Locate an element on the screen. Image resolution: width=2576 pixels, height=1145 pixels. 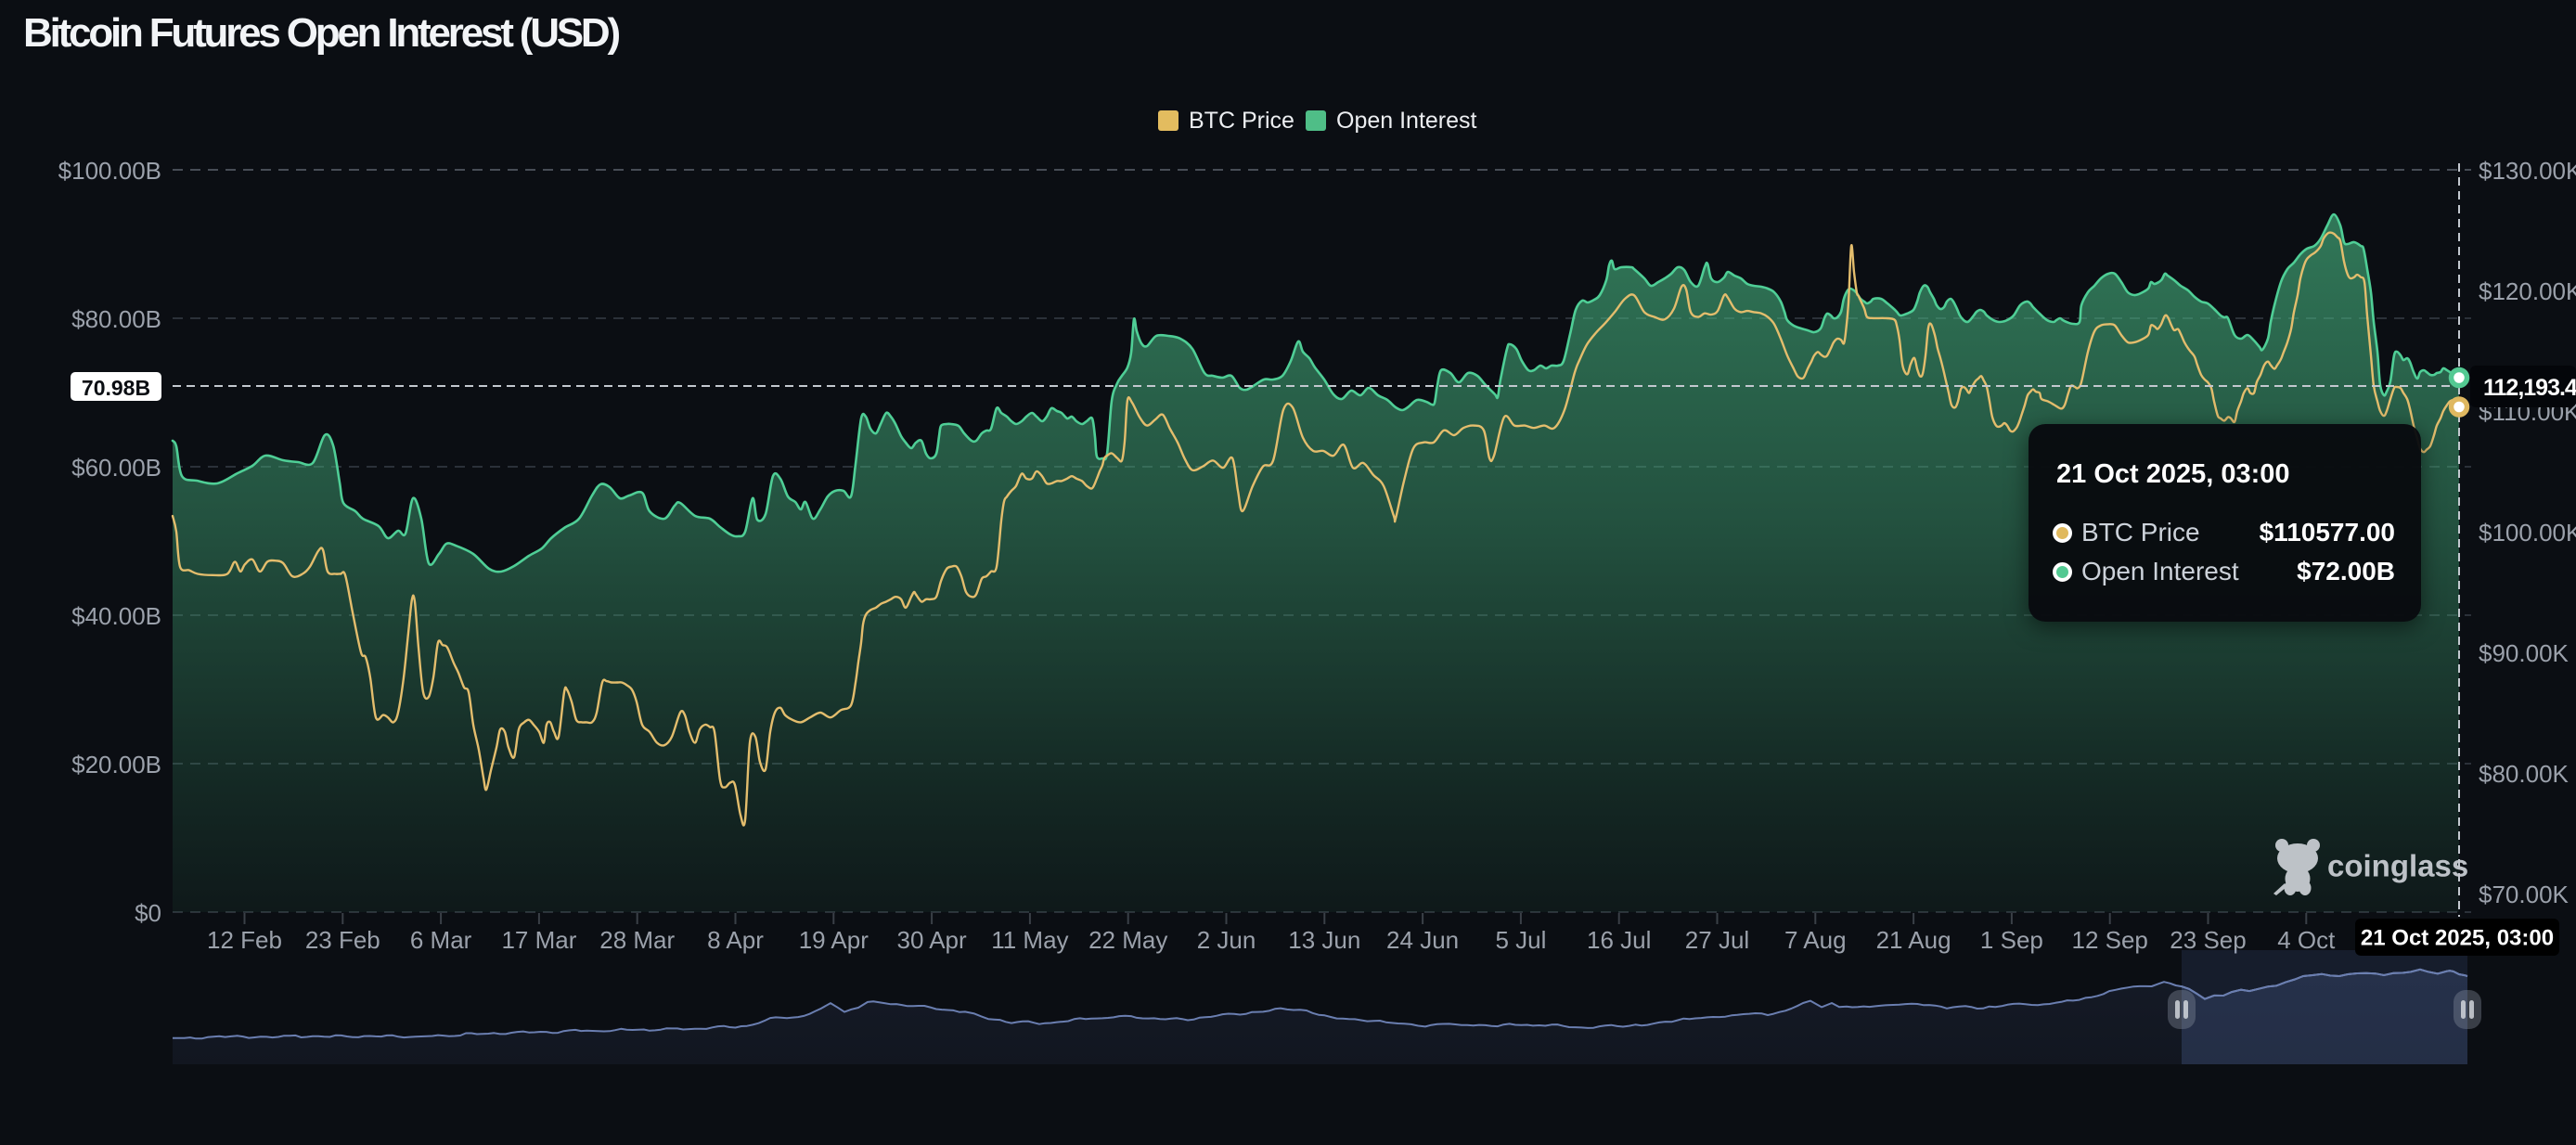
svg-text: $120.00K is located at coordinates (2528, 291).